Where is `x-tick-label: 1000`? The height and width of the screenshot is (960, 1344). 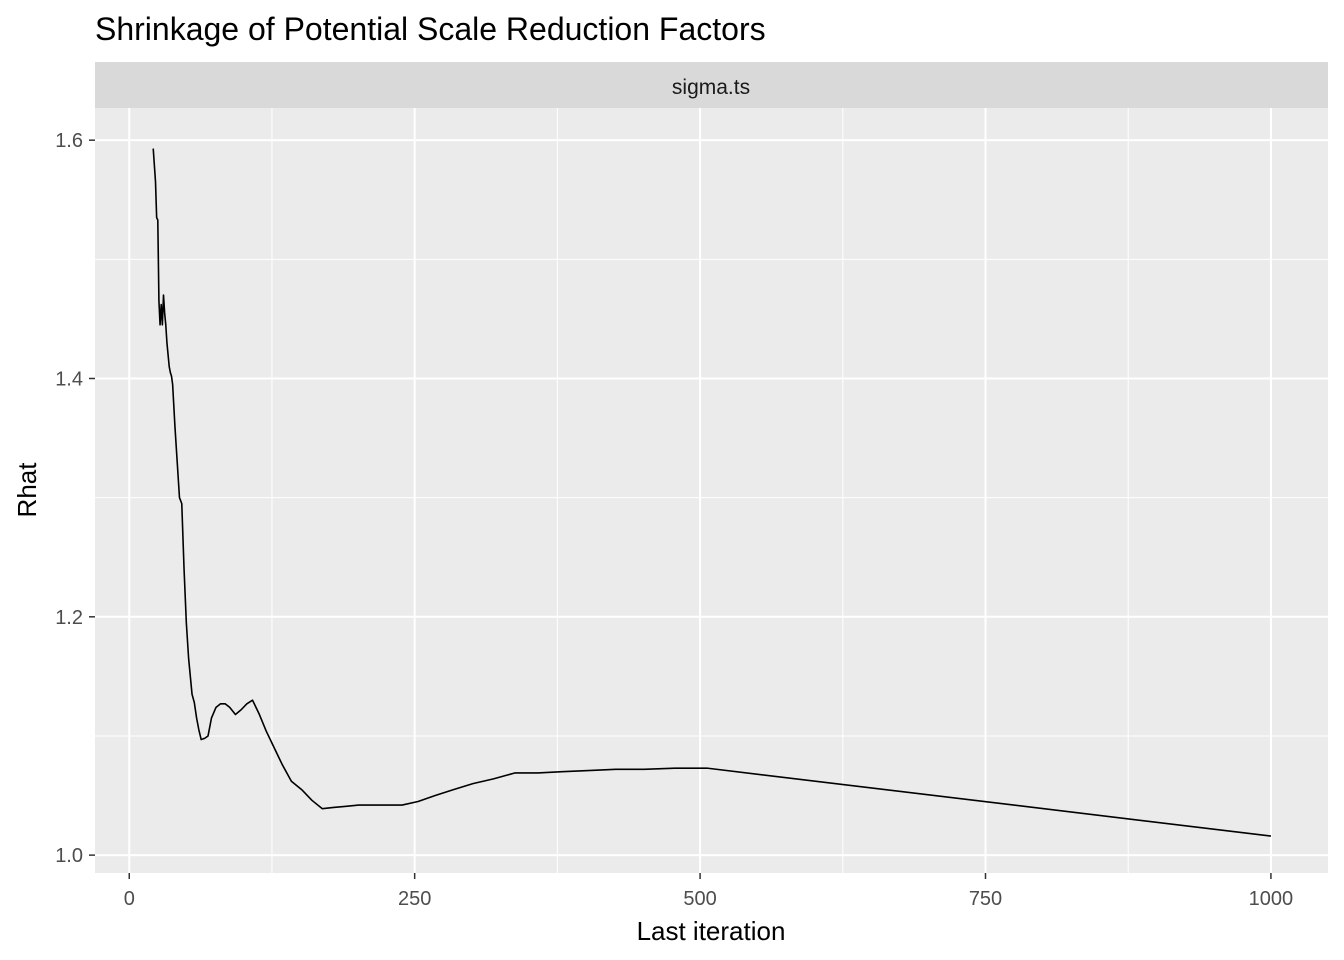
x-tick-label: 1000 is located at coordinates (1271, 899).